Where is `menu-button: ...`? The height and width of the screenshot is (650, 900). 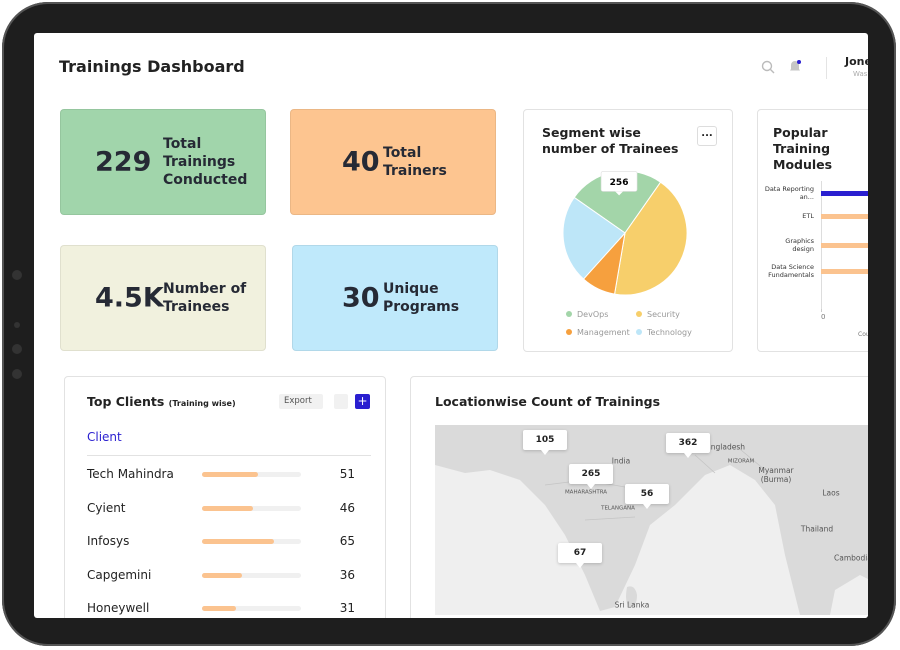
menu-button: ... is located at coordinates (707, 136).